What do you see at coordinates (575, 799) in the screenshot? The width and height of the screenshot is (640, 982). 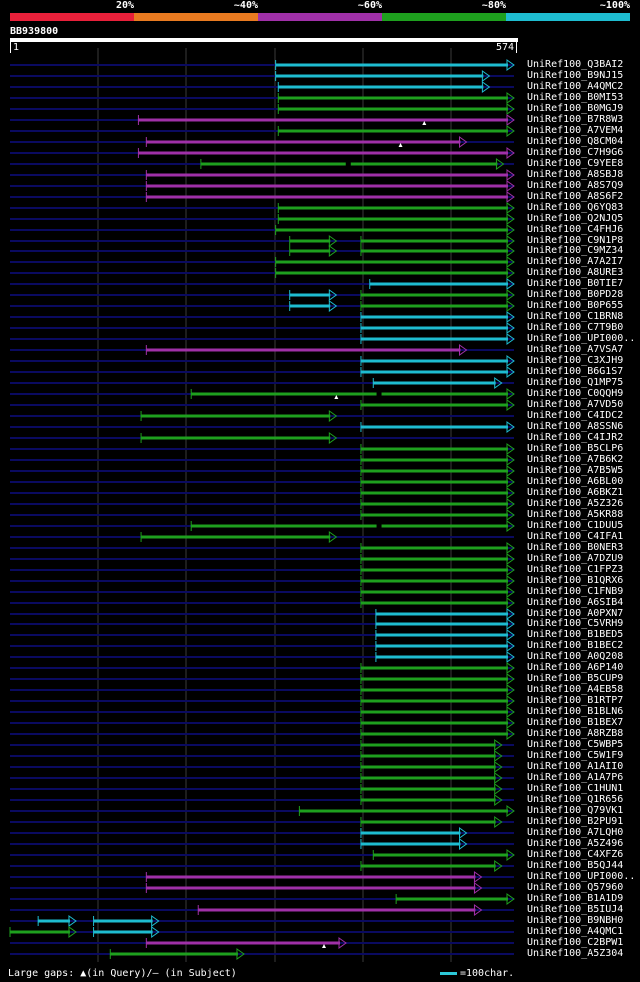 I see `hit-label: UniRef100_Q1R656` at bounding box center [575, 799].